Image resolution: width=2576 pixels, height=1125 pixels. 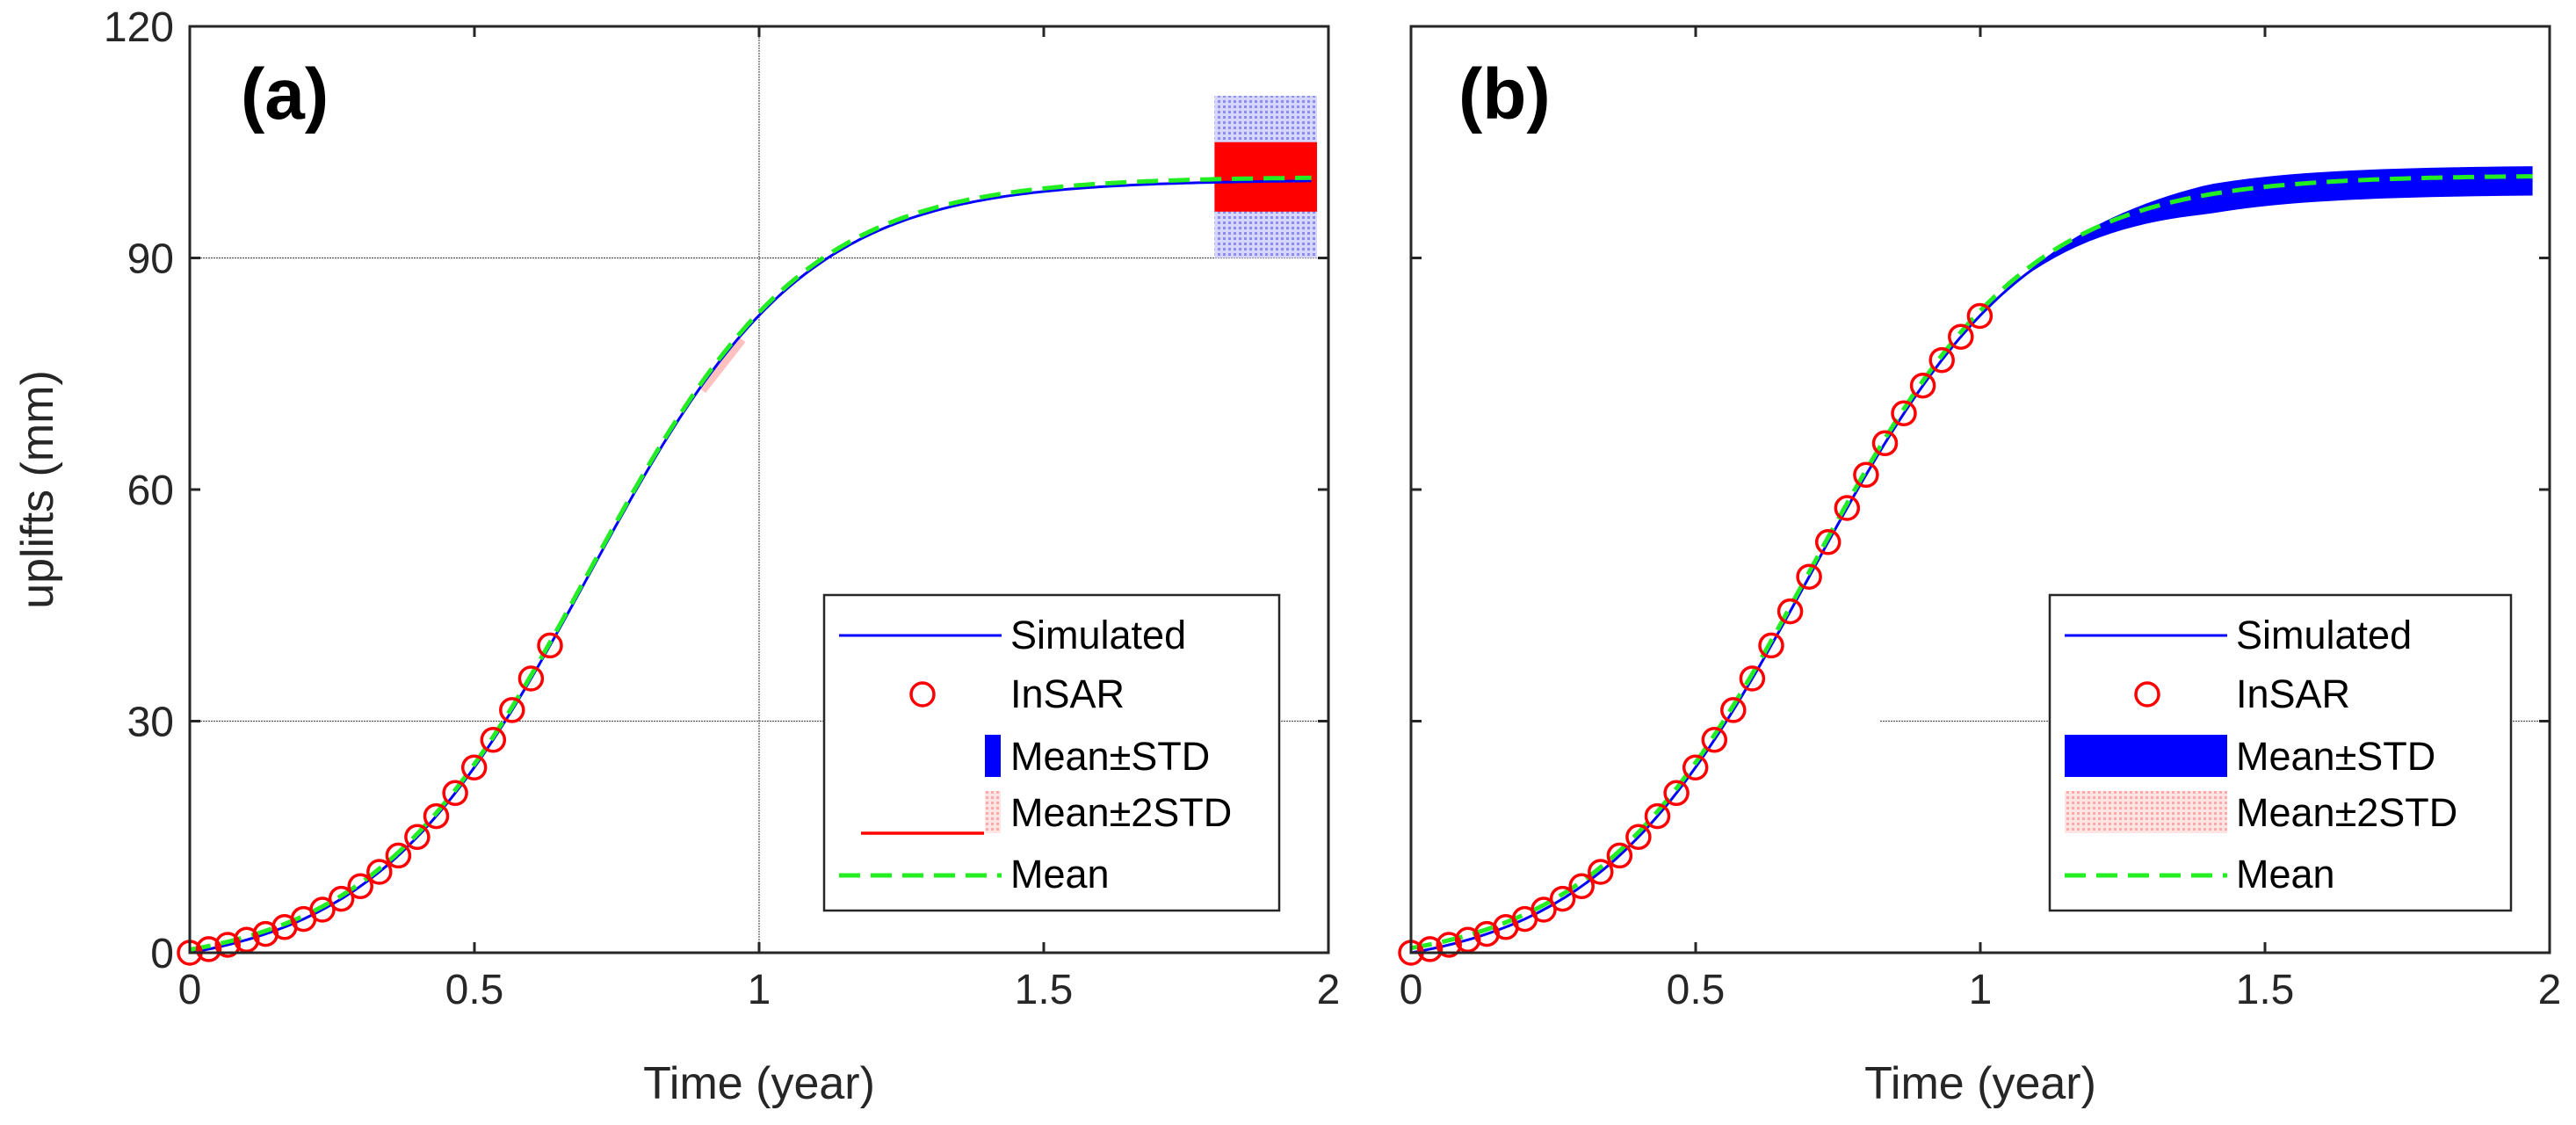 I want to click on y-tick-label: 120, so click(x=139, y=27).